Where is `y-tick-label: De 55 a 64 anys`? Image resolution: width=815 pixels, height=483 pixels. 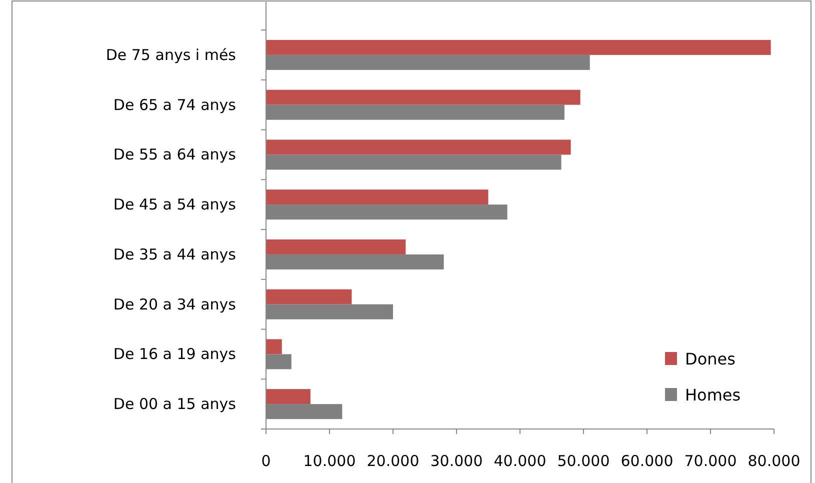 y-tick-label: De 55 a 64 anys is located at coordinates (174, 155).